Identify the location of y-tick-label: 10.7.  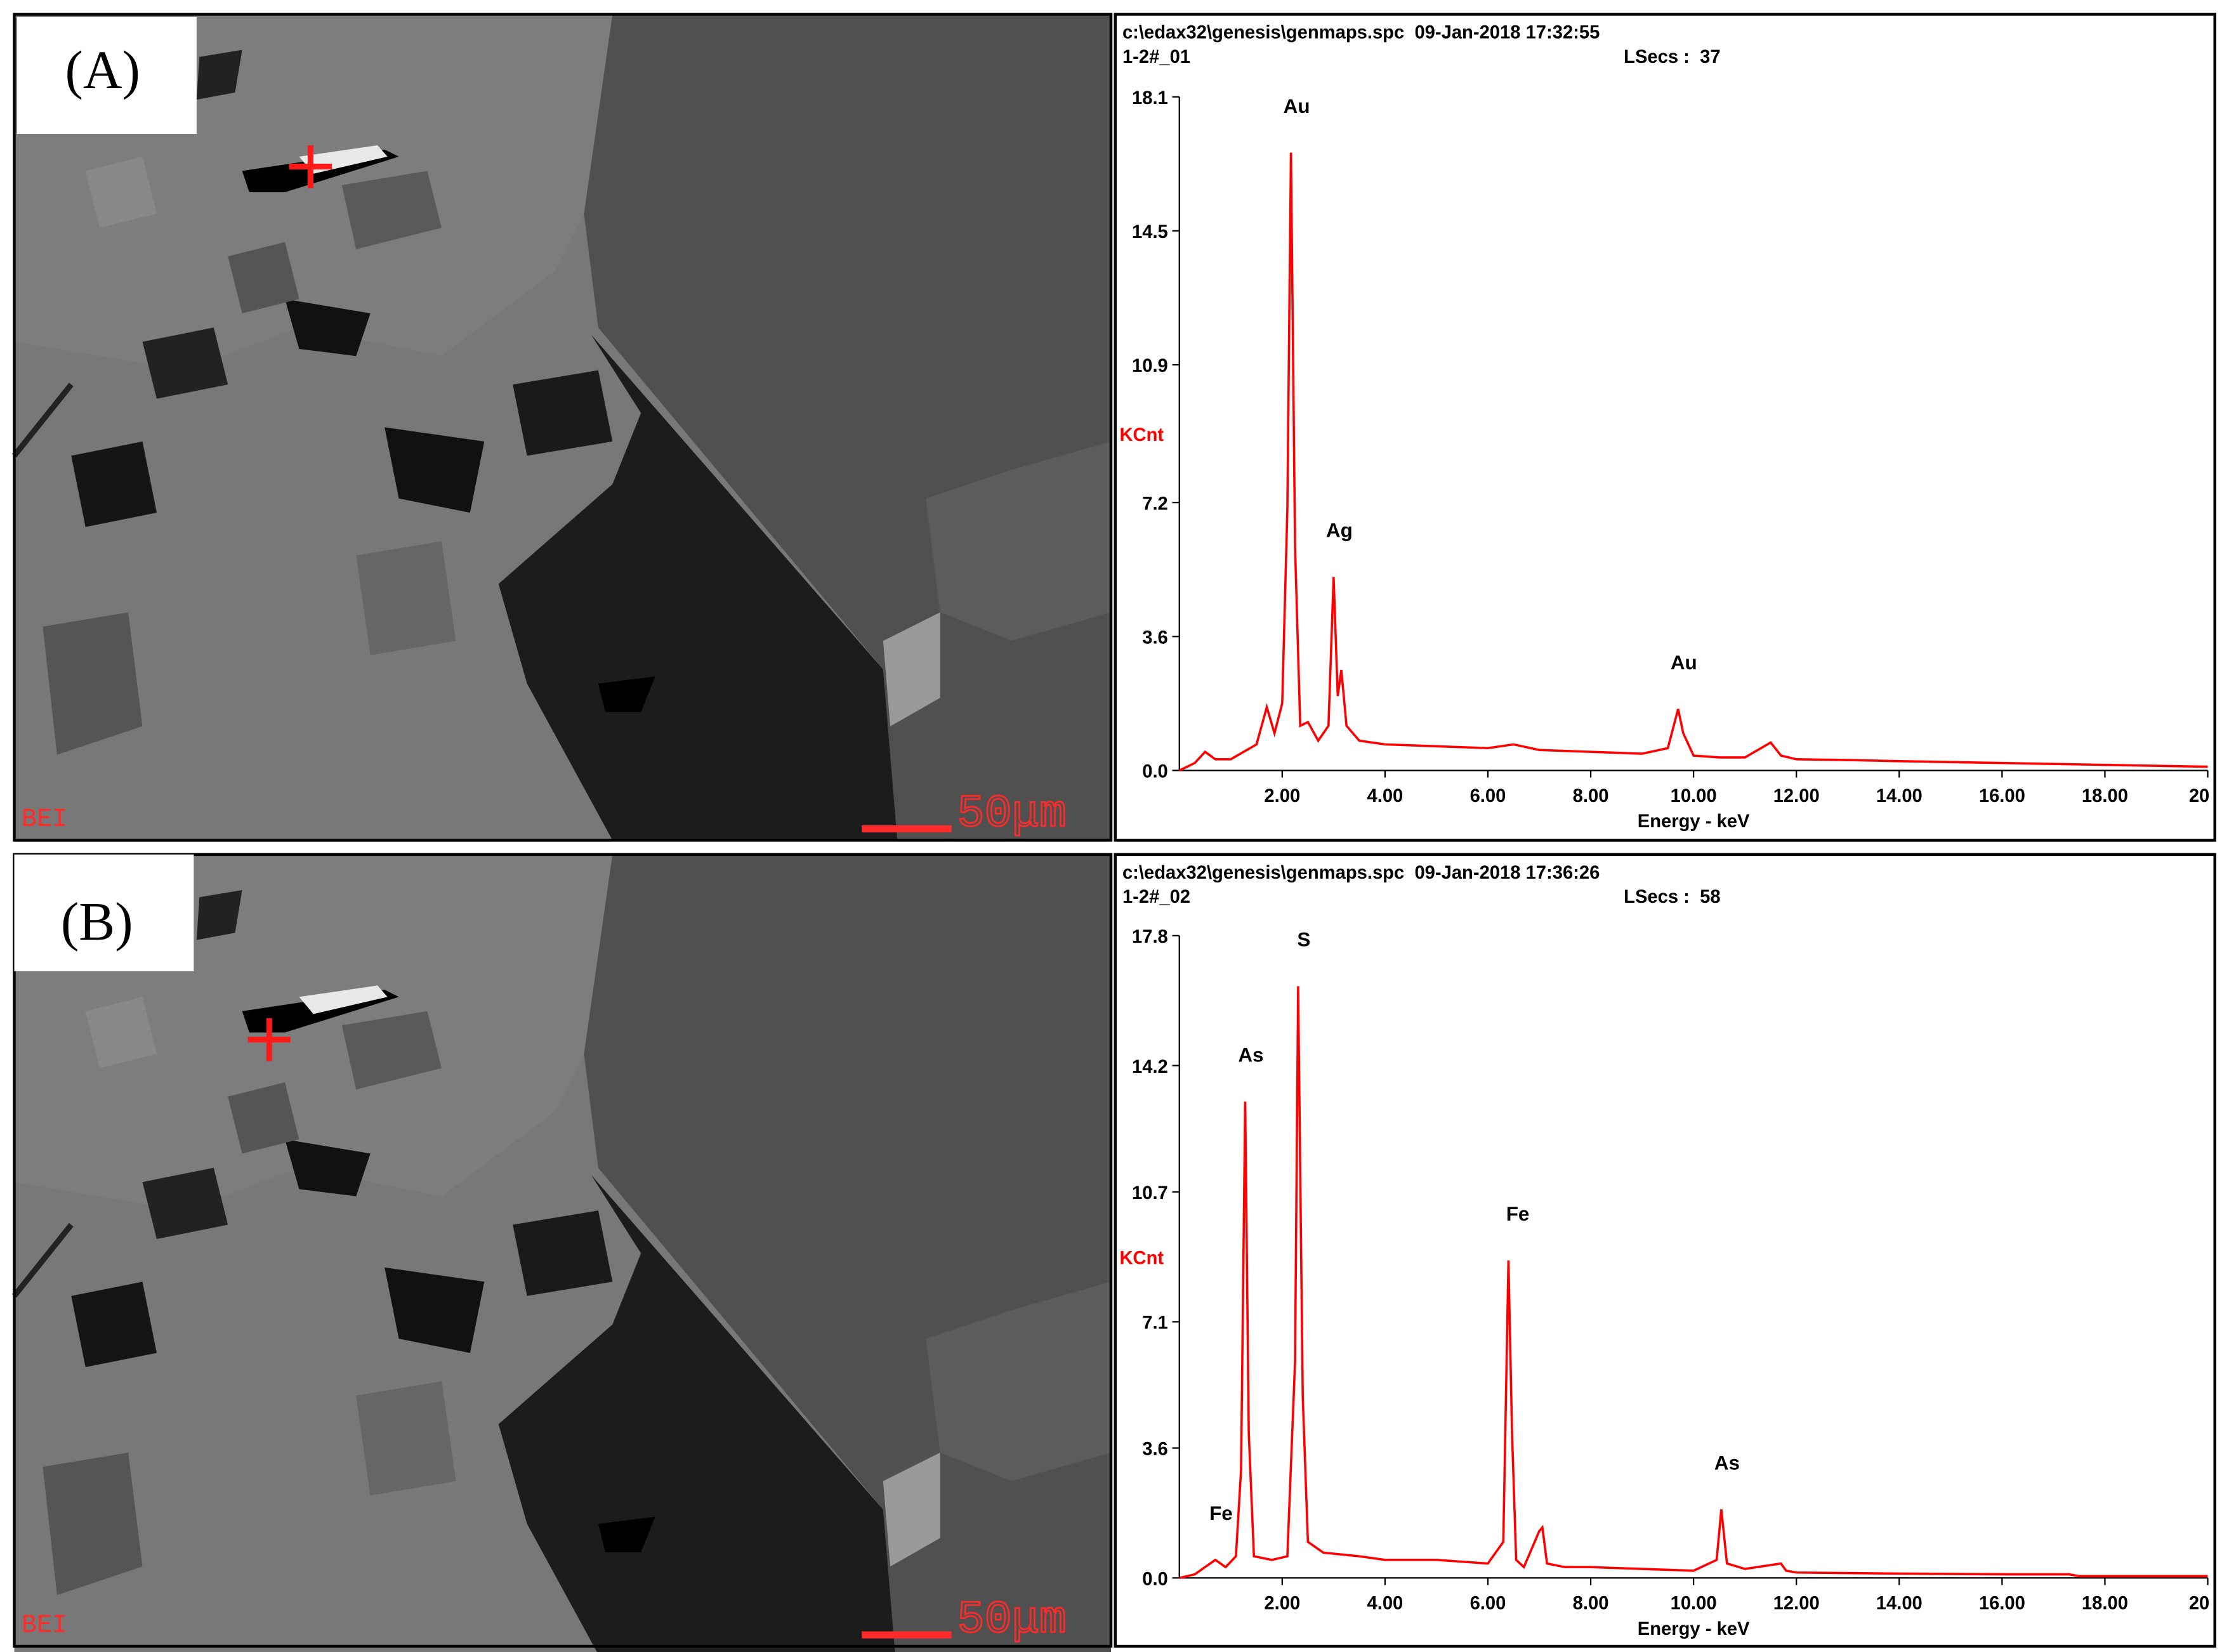
(1150, 1193).